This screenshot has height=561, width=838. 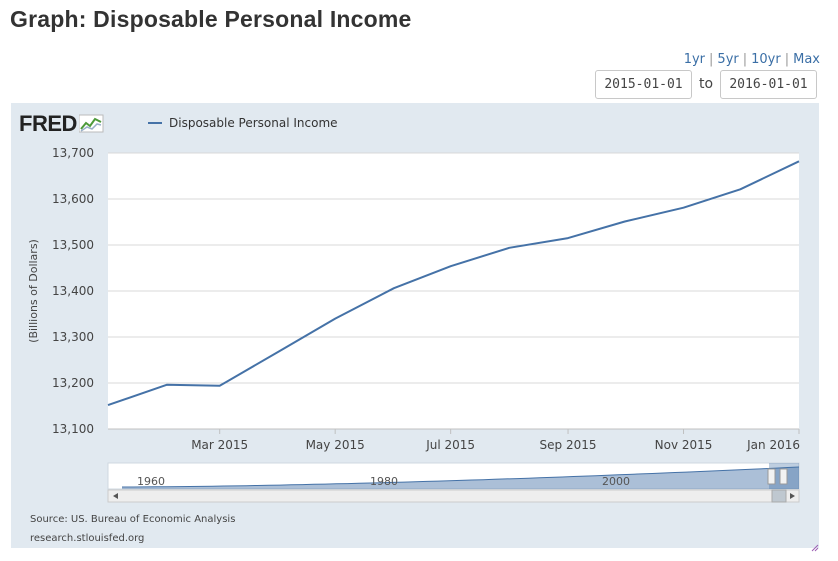 I want to click on to-label: to, so click(x=706, y=84).